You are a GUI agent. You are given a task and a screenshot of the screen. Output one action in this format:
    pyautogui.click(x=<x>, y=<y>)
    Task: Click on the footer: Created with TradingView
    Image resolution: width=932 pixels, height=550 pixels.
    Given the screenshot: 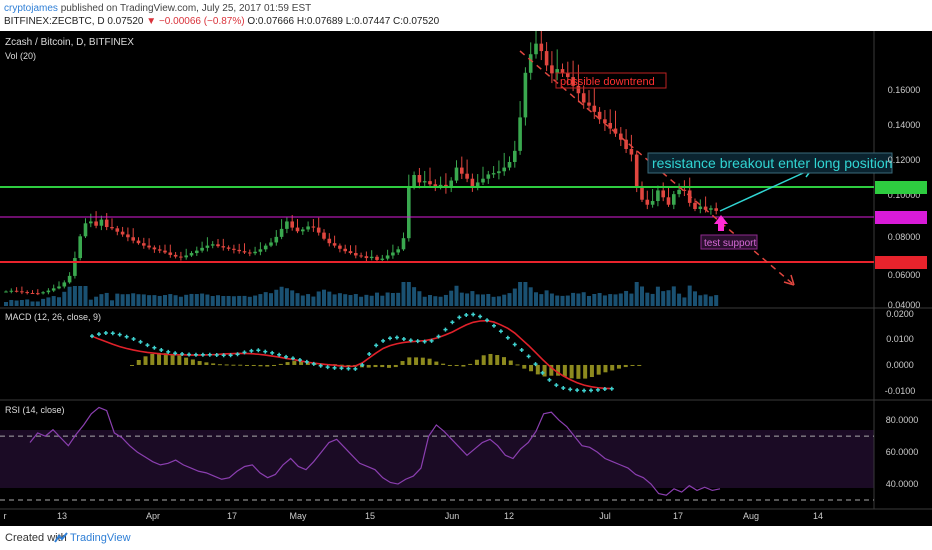 What is the action you would take?
    pyautogui.click(x=466, y=538)
    